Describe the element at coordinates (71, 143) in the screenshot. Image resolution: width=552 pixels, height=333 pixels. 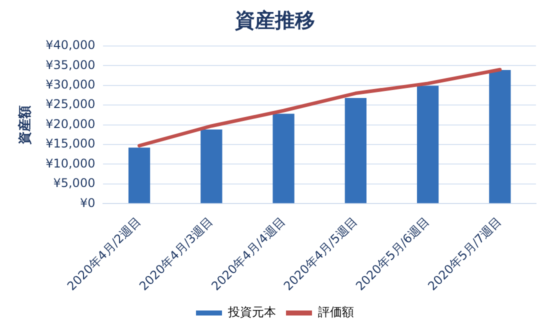
I see `y-tick-label: ¥15,000` at that location.